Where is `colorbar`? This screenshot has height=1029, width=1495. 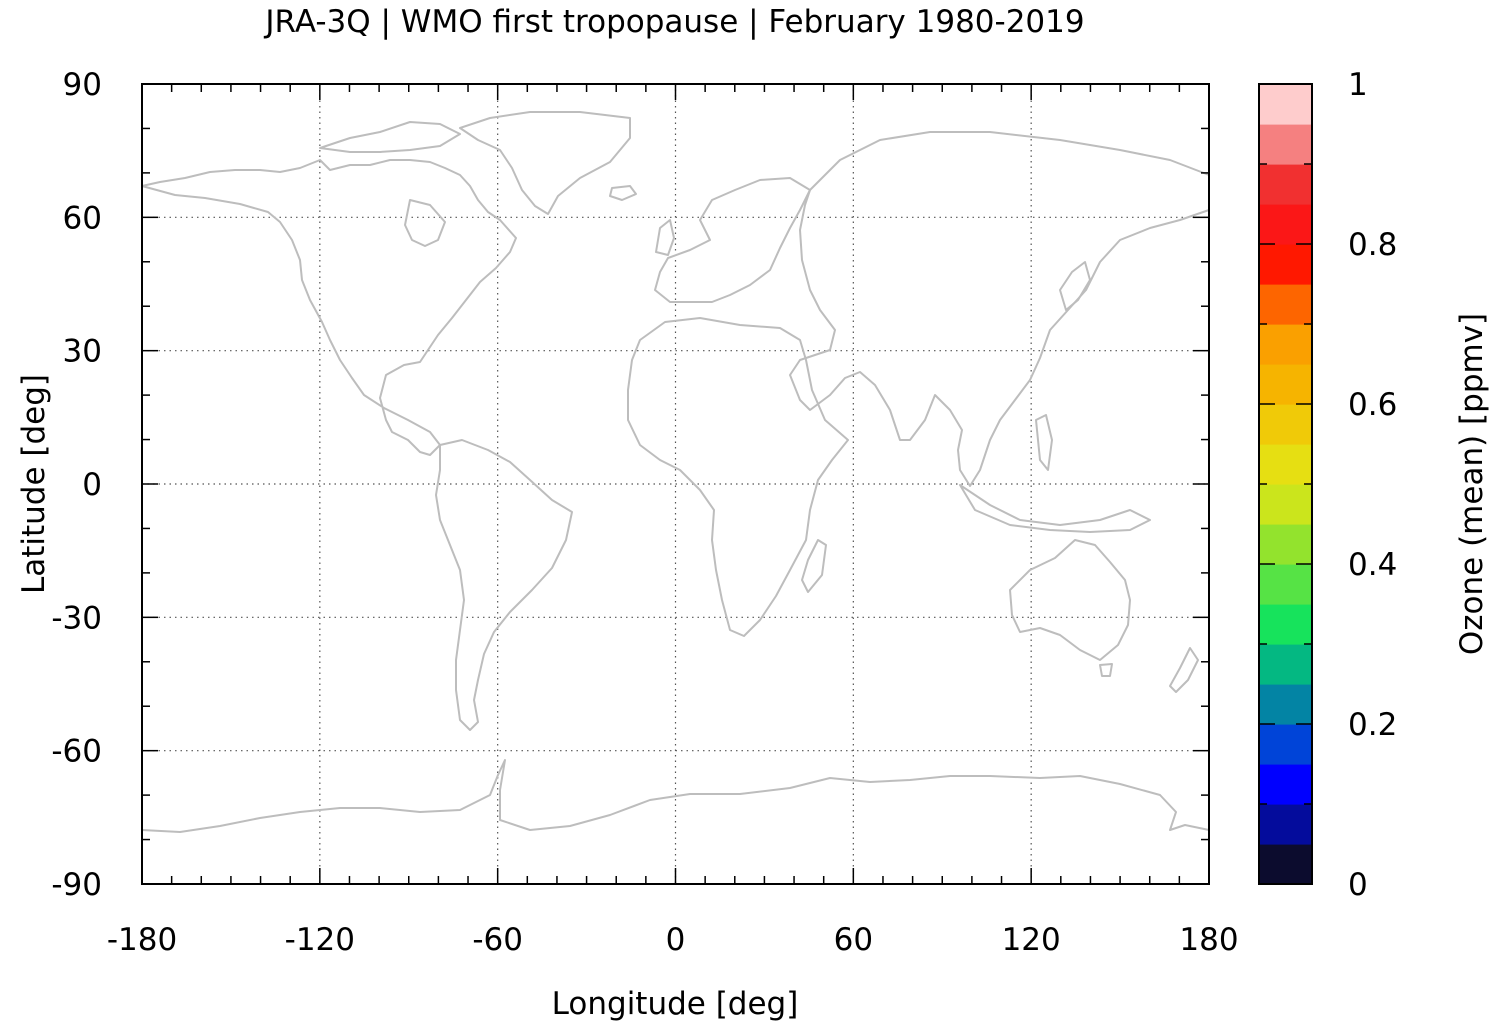 colorbar is located at coordinates (1285, 484).